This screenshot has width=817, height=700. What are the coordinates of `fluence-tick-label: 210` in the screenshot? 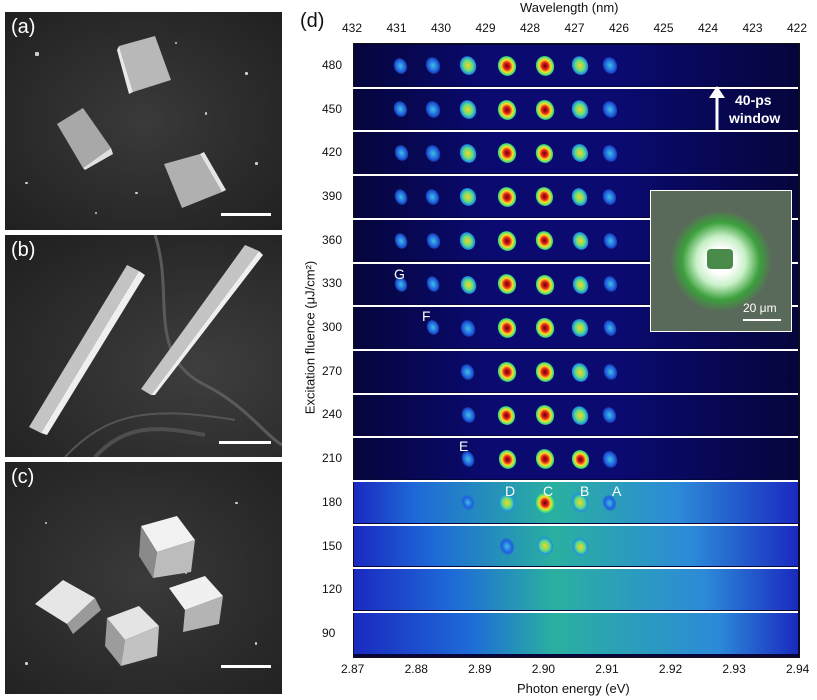 It's located at (332, 458).